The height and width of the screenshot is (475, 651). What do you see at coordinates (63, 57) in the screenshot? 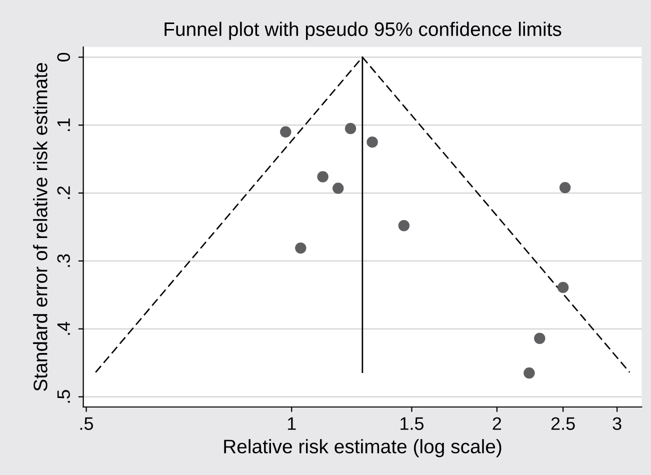
I see `y-tick-label: 0` at bounding box center [63, 57].